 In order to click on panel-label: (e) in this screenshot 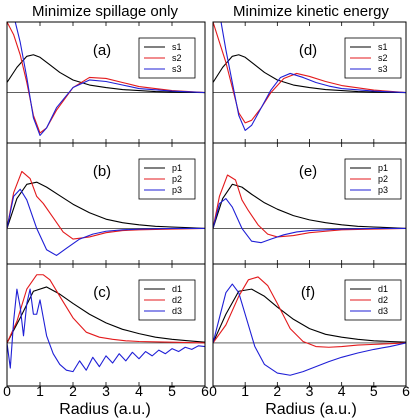, I will do `click(308, 171)`.